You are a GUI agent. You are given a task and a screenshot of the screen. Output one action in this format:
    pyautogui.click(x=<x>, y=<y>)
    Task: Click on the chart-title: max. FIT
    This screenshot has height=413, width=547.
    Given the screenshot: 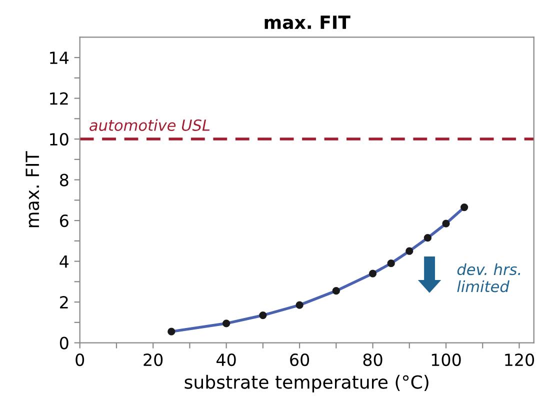 What is the action you would take?
    pyautogui.click(x=307, y=23)
    